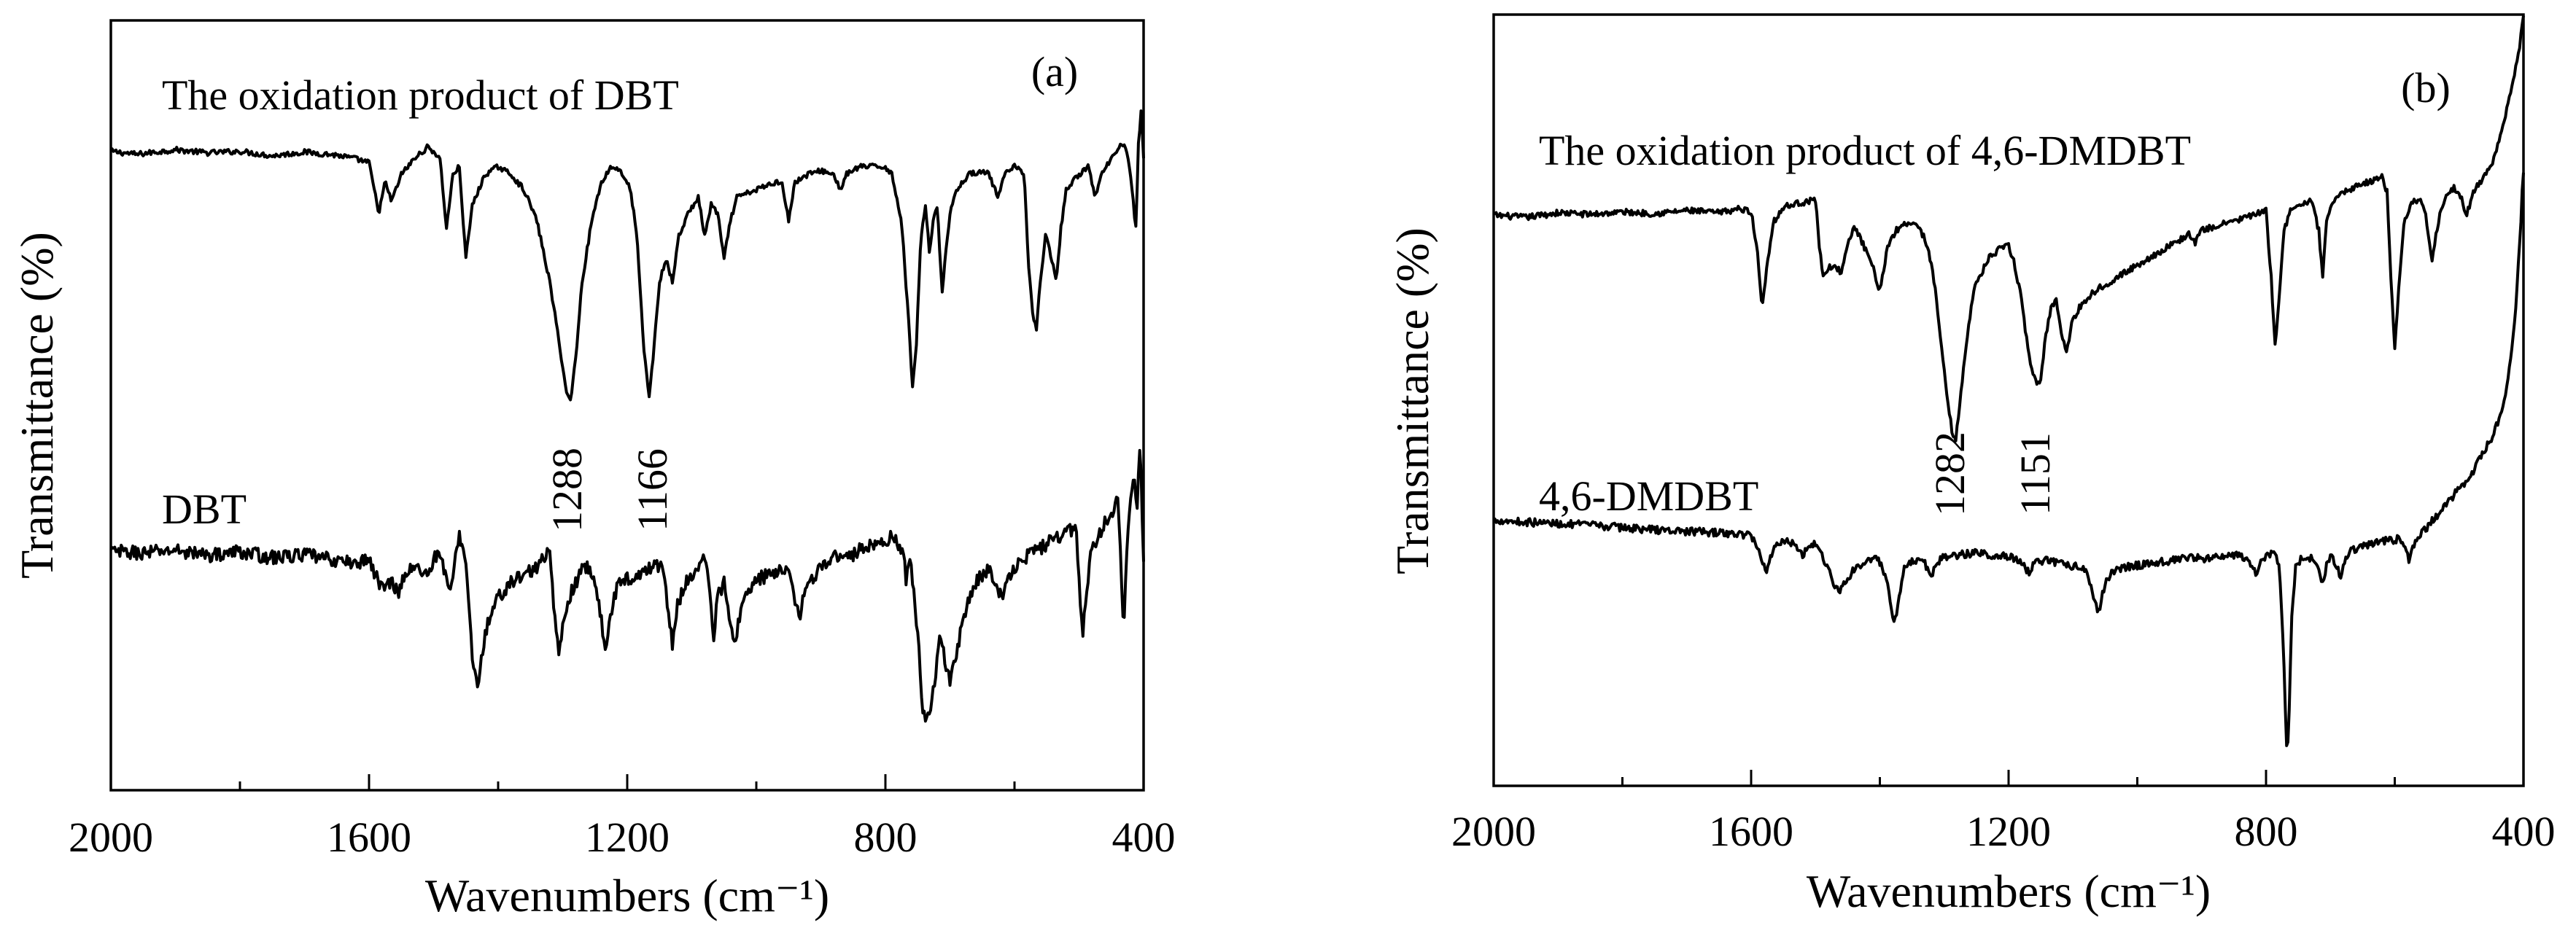  Describe the element at coordinates (2426, 88) in the screenshot. I see `panel-label-b: (b)` at that location.